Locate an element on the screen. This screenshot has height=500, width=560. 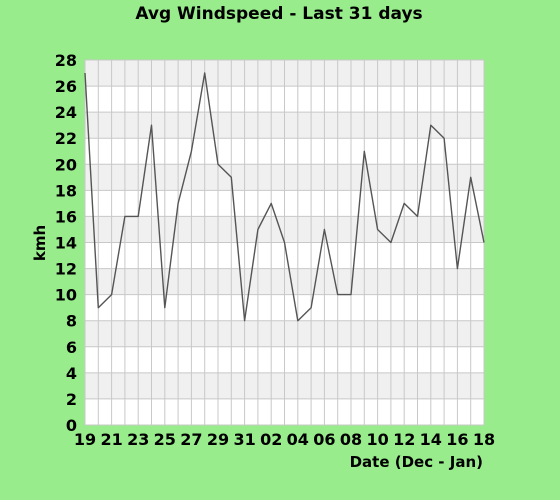
y-tick-label: 2 is located at coordinates (71, 399).